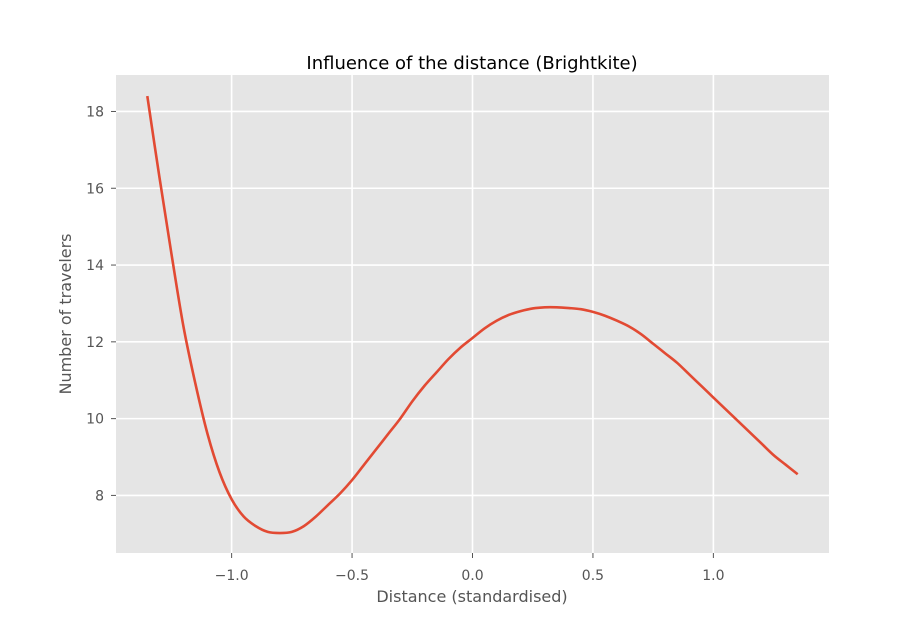 The image size is (921, 637). Describe the element at coordinates (472, 576) in the screenshot. I see `x-tick-label: 0.0` at that location.